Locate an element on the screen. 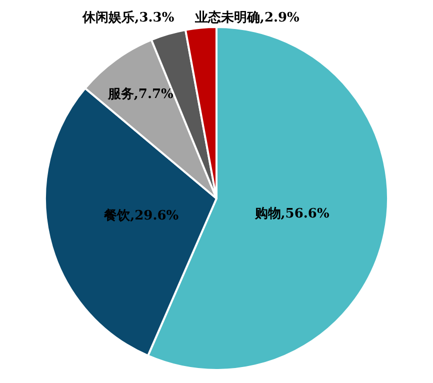 The image size is (433, 383). slice-label: 购物,56.6% is located at coordinates (292, 214).